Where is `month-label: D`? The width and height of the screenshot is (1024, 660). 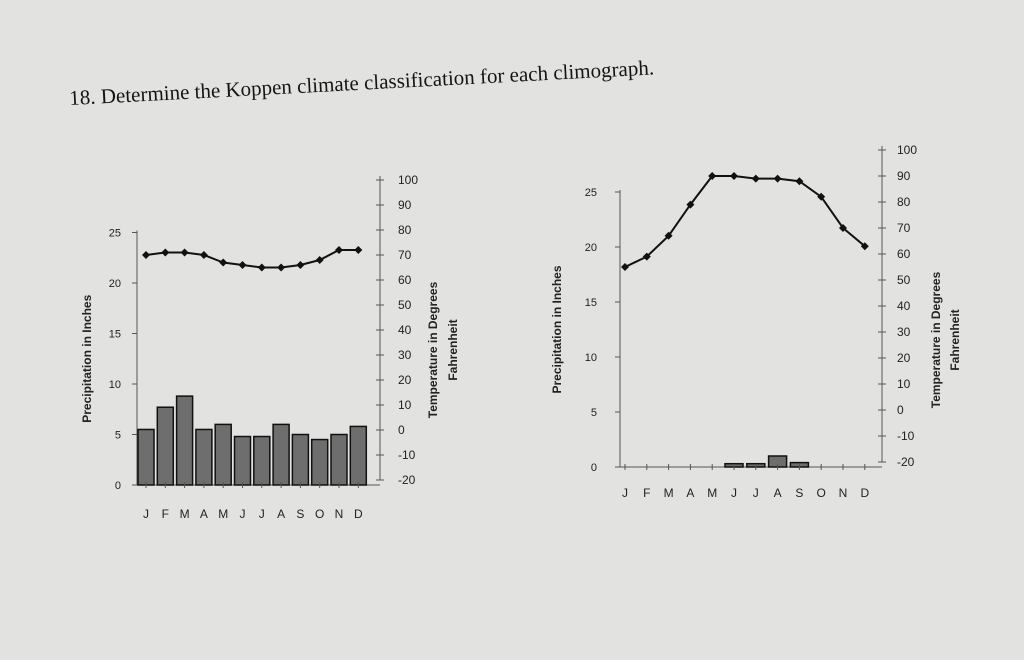 month-label: D is located at coordinates (358, 514).